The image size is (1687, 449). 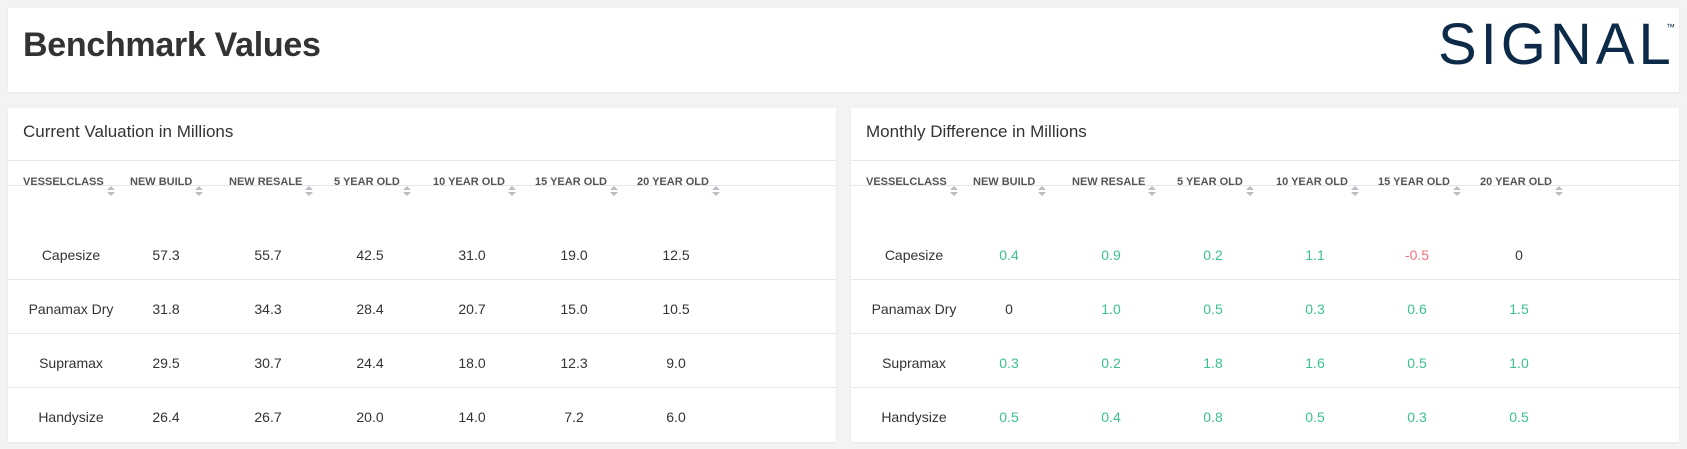 What do you see at coordinates (166, 417) in the screenshot?
I see `value-cell: 26.4` at bounding box center [166, 417].